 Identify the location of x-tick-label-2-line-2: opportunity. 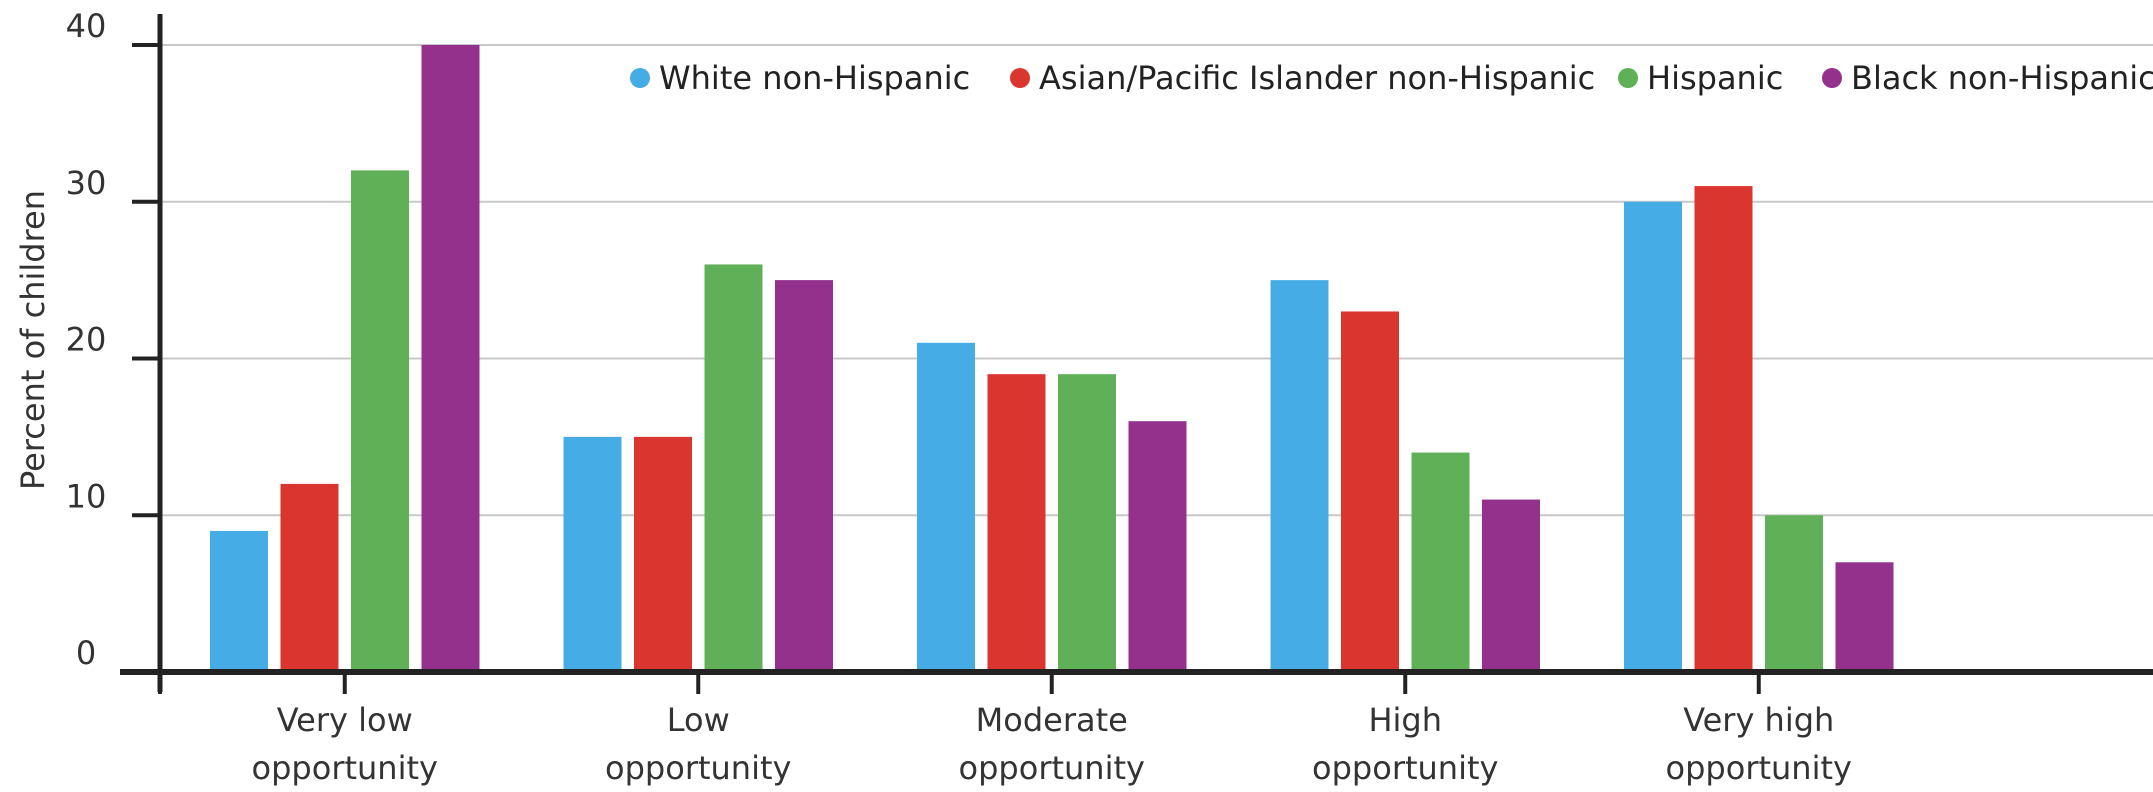
(698, 768).